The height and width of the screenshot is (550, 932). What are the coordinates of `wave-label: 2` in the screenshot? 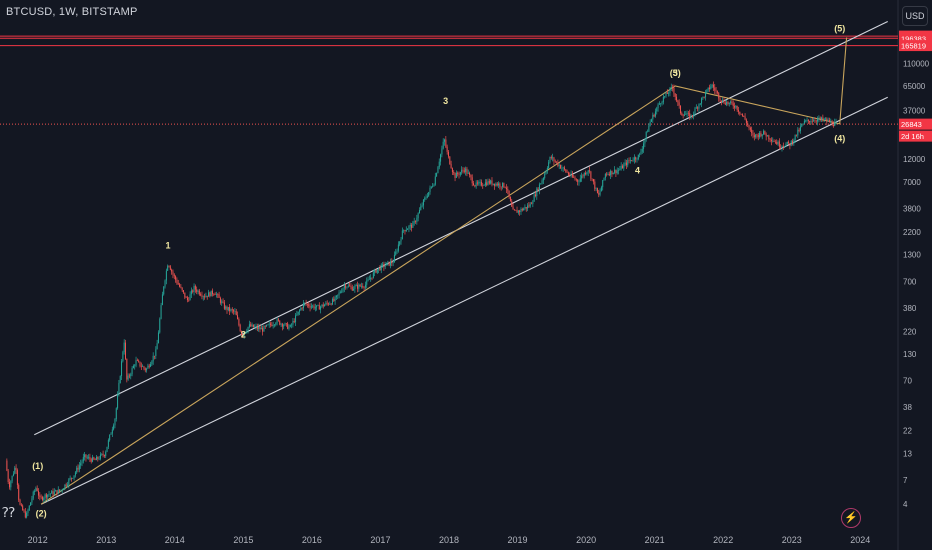 It's located at (243, 335).